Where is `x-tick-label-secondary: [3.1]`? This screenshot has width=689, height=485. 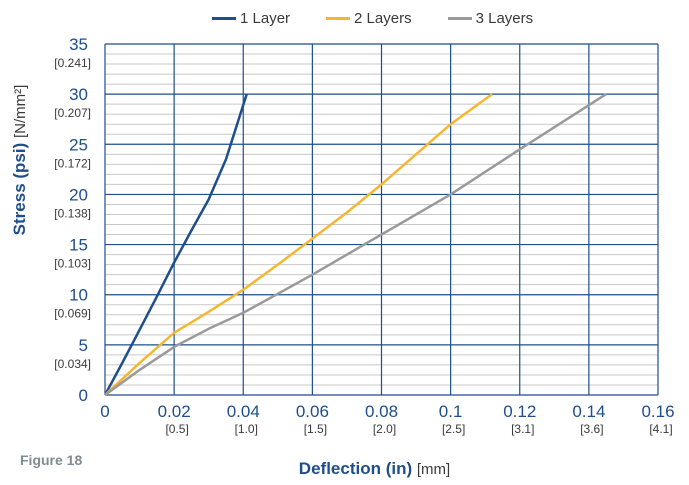 x-tick-label-secondary: [3.1] is located at coordinates (522, 429).